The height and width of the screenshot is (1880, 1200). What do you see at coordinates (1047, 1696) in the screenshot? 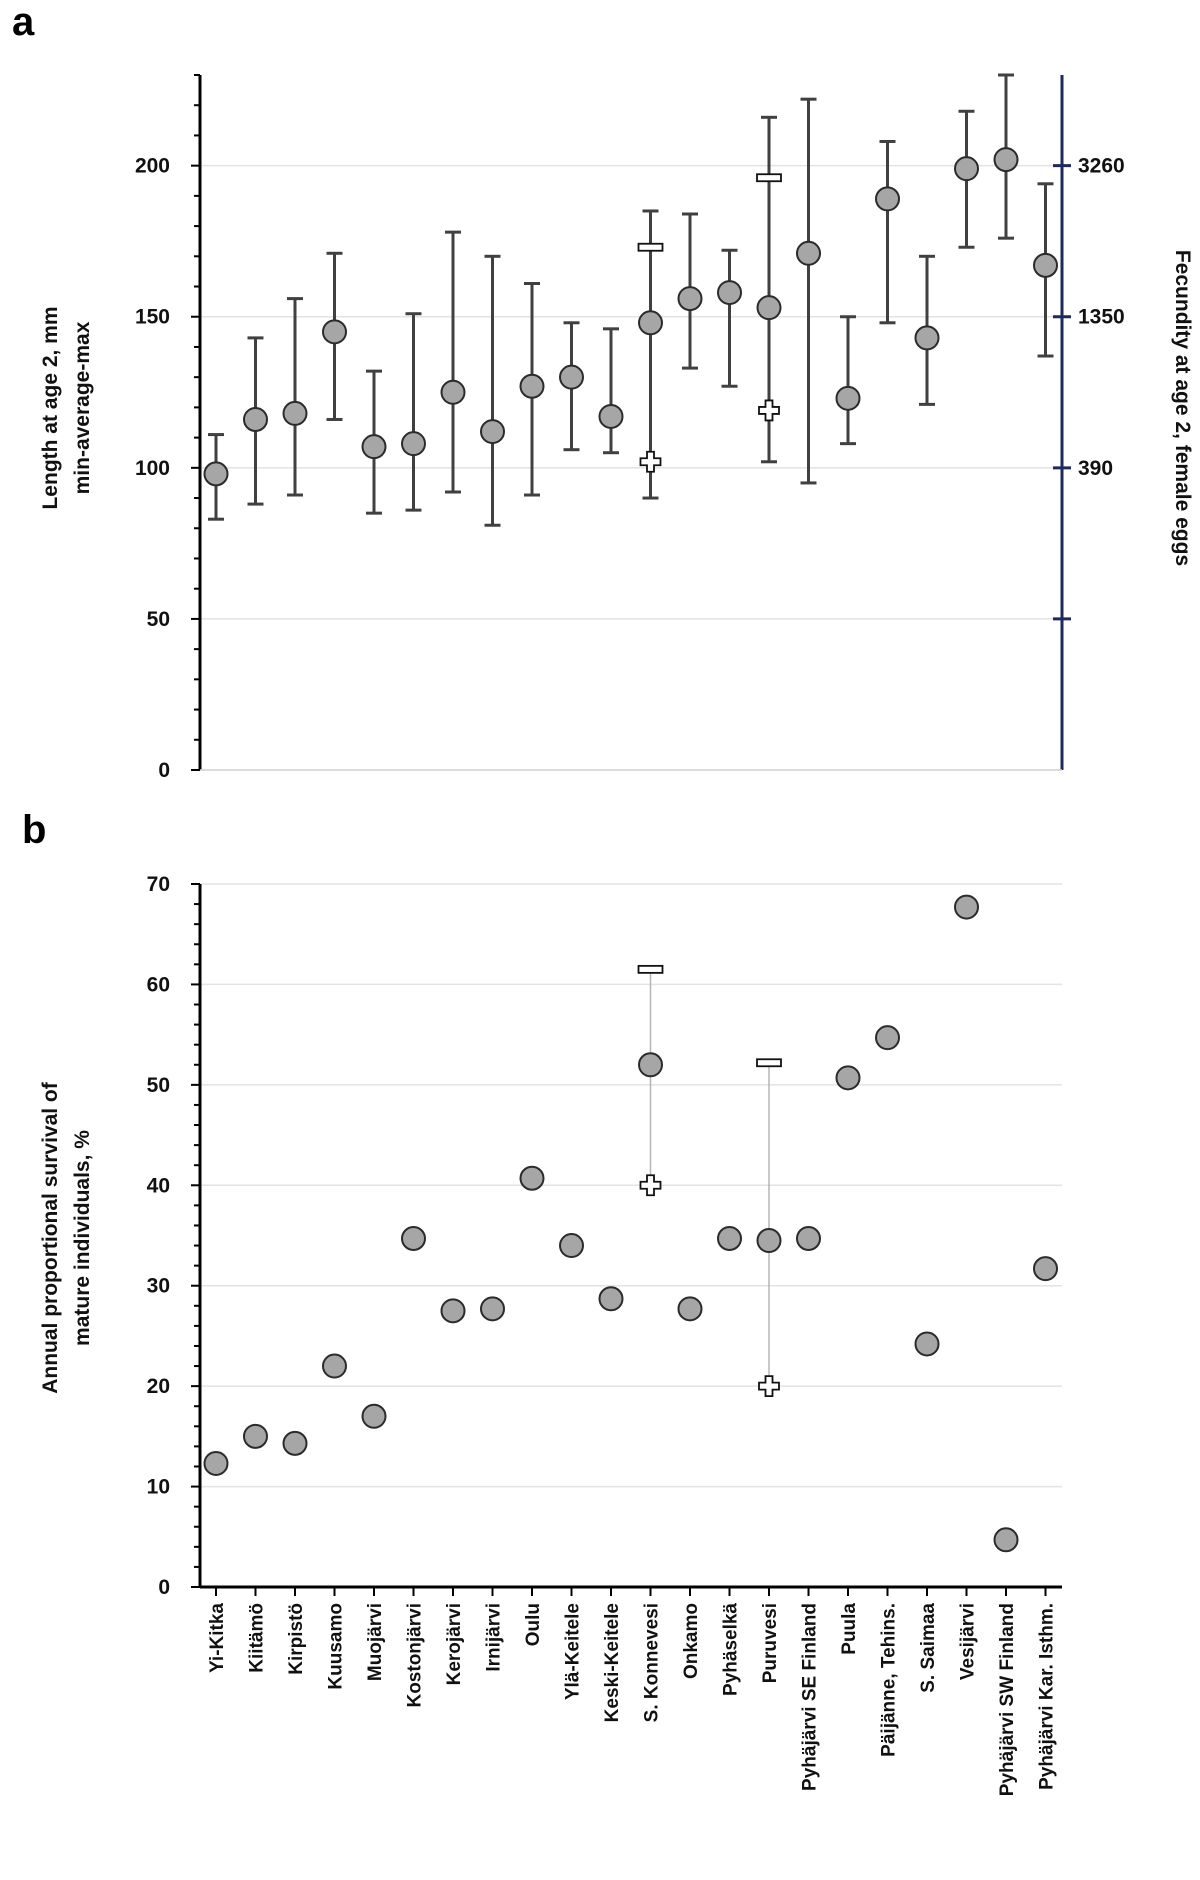
I see `x-label-pyh-j-rvi-kar-isthm: Pyhäjärvi Kar. Isthm.` at bounding box center [1047, 1696].